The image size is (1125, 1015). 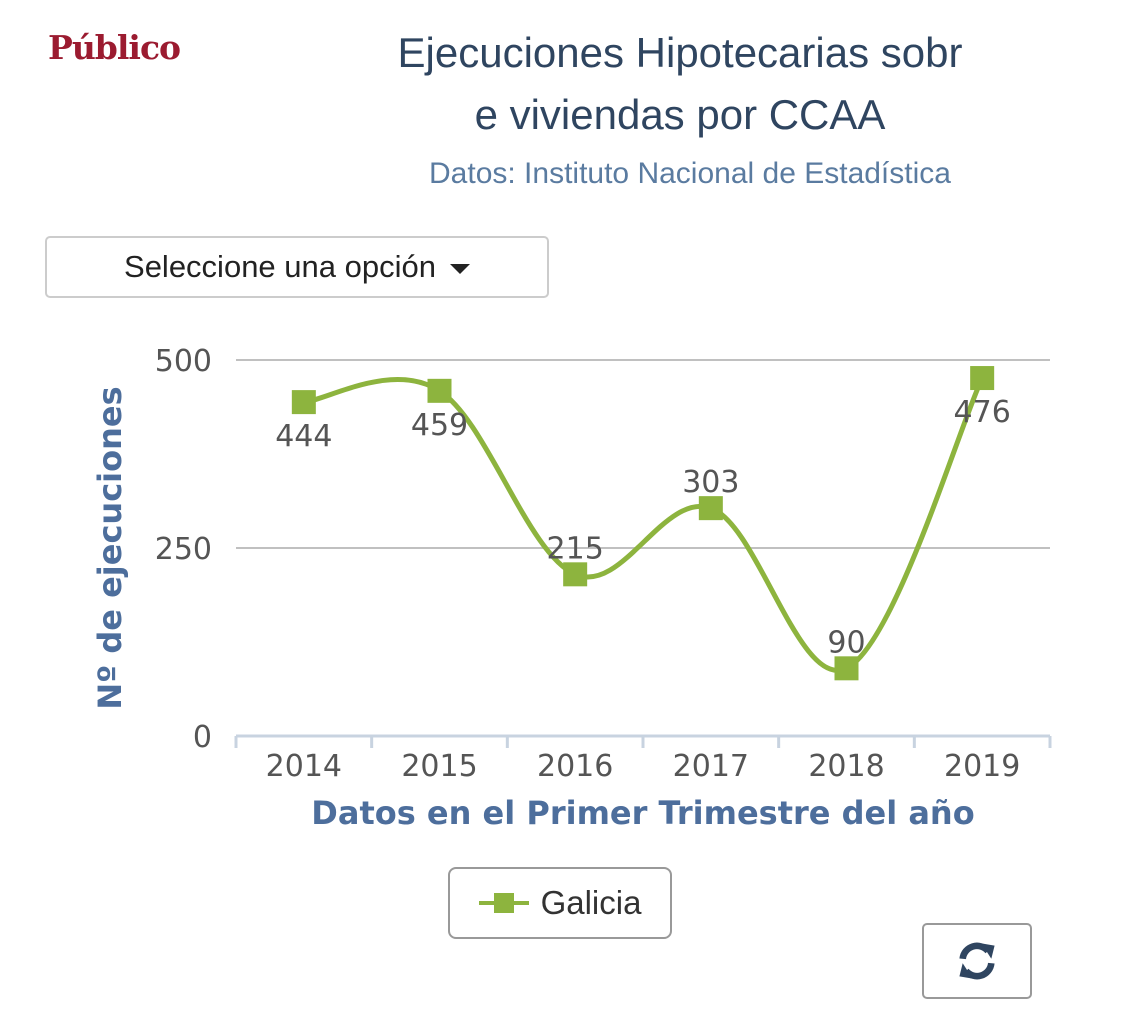 What do you see at coordinates (439, 766) in the screenshot?
I see `x-tick-label: 2015` at bounding box center [439, 766].